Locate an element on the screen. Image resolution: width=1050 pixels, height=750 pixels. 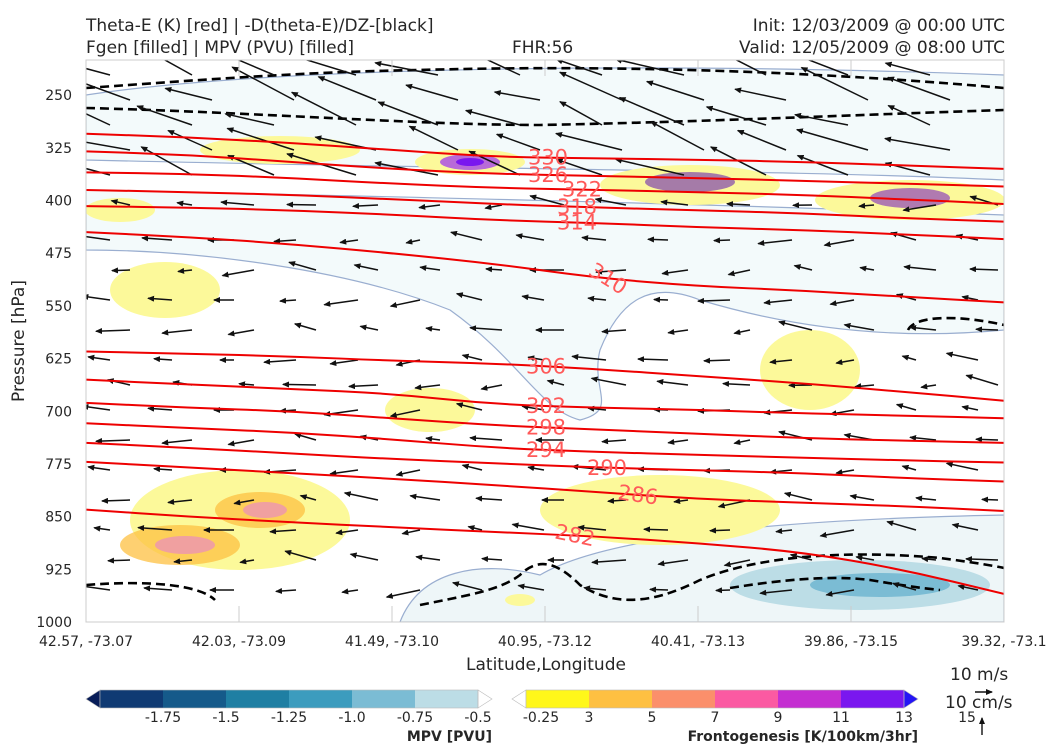
theta-e-label: 302 is located at coordinates (546, 406).